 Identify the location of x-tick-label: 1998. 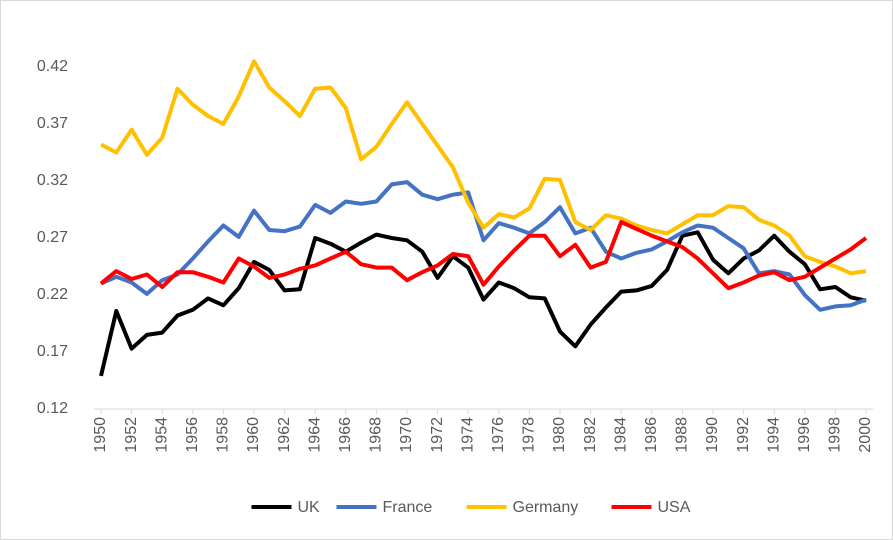
(835, 435).